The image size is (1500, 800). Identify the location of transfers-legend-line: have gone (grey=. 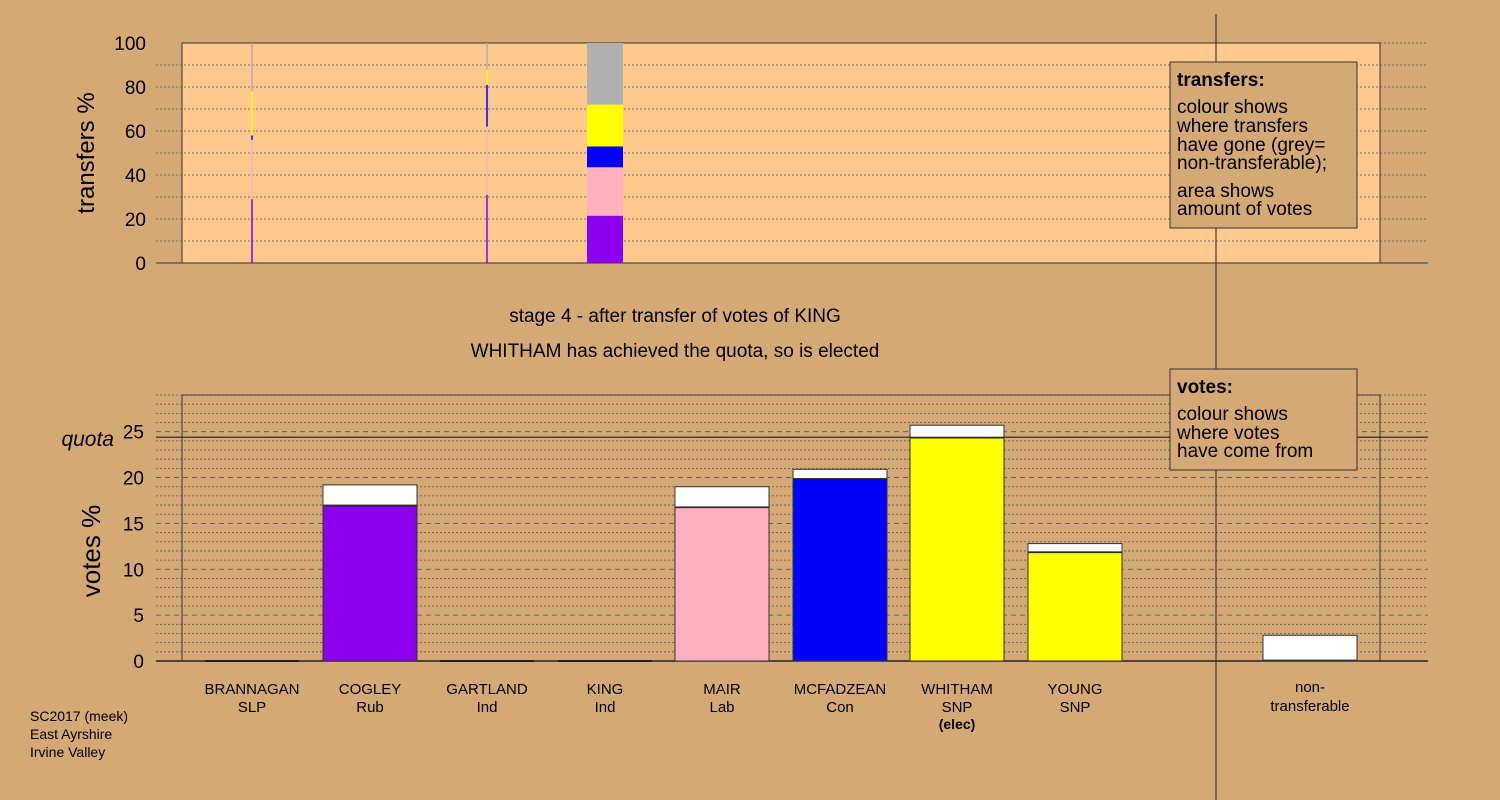
(1251, 145).